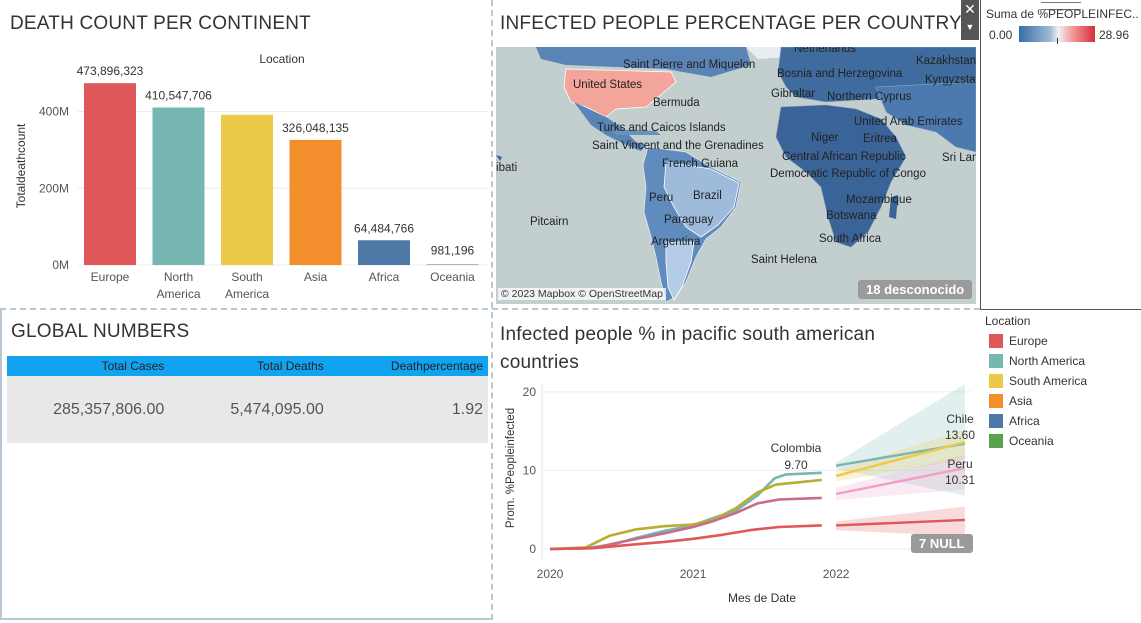  What do you see at coordinates (110, 71) in the screenshot?
I see `bar-data-label: 473,896,323` at bounding box center [110, 71].